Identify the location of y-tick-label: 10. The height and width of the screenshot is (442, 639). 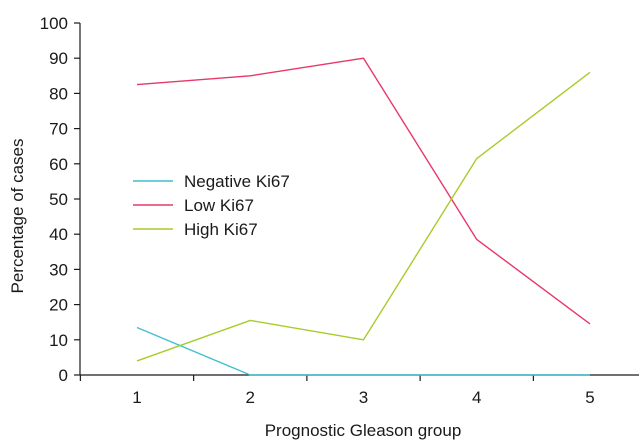
(58, 340).